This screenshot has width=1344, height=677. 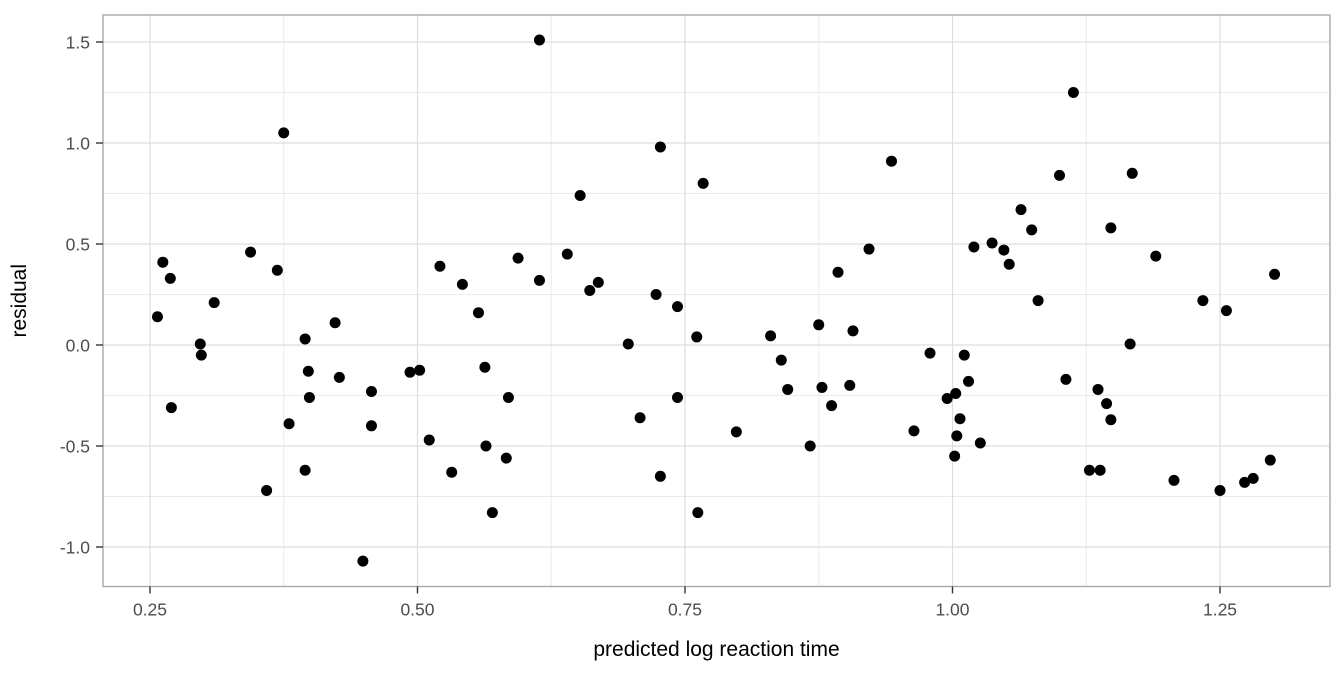 I want to click on x-axis-title: predicted log reaction time, so click(x=716, y=649).